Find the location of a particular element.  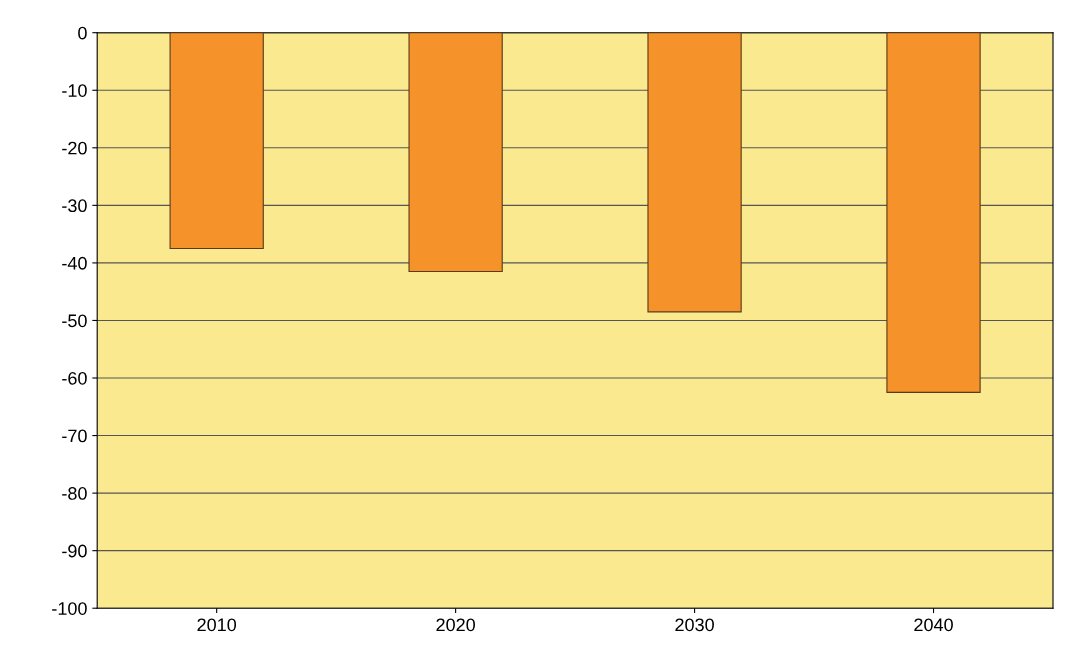

y-tick-label: -50 is located at coordinates (74, 321).